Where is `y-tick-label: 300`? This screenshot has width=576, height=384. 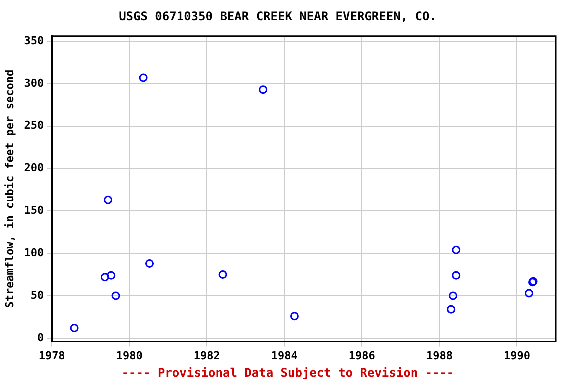 y-tick-label: 300 is located at coordinates (34, 83).